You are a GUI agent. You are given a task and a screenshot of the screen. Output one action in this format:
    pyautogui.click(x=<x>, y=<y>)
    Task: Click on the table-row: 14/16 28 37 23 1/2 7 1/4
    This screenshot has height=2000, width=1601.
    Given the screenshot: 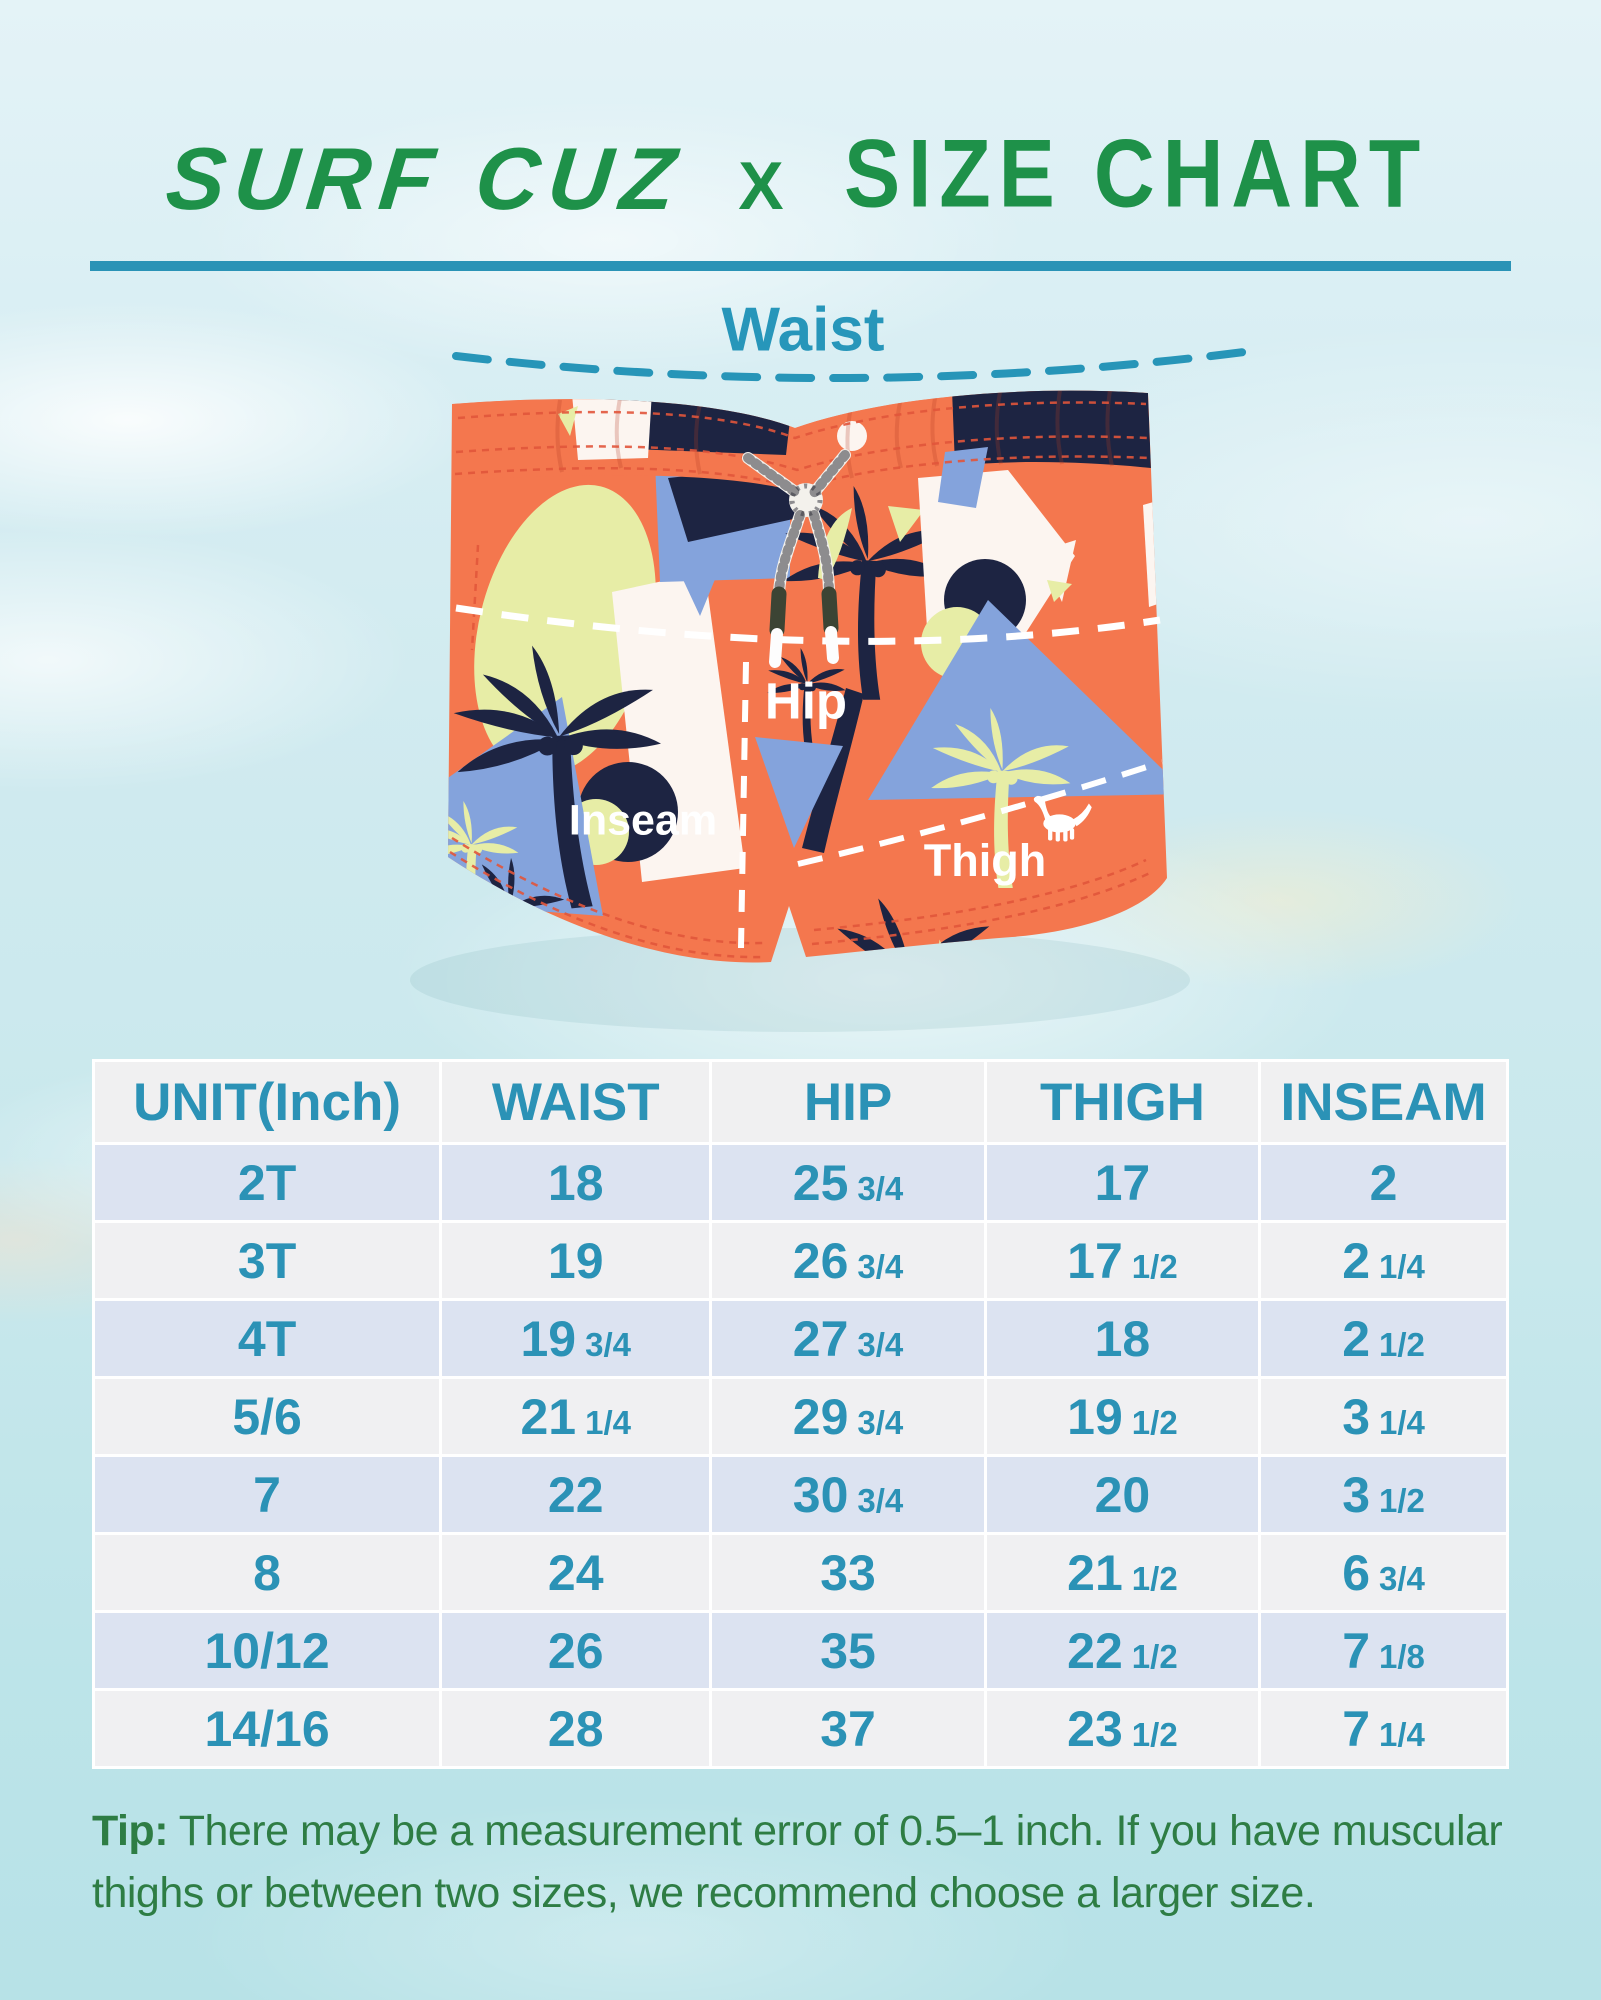 What is the action you would take?
    pyautogui.click(x=800, y=1728)
    